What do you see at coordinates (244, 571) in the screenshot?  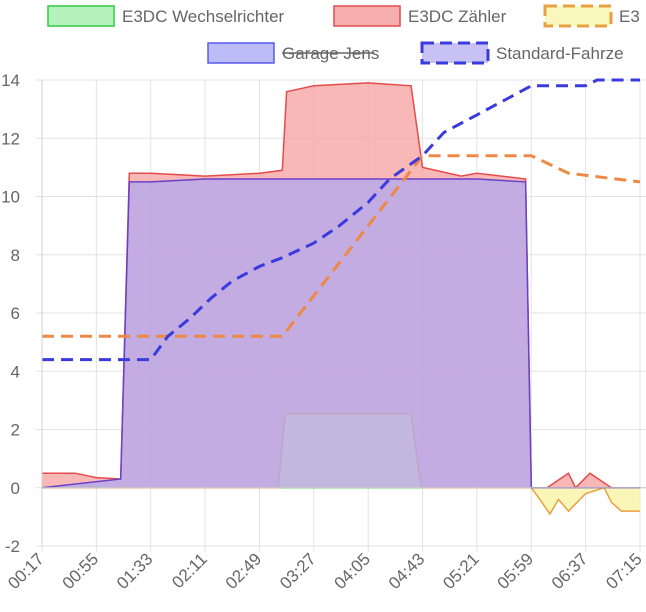 I see `x-tick-label: 02:49` at bounding box center [244, 571].